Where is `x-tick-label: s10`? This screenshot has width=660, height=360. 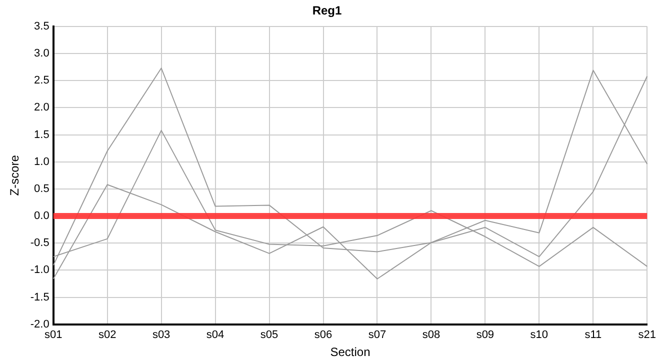 x-tick-label: s10 is located at coordinates (539, 335).